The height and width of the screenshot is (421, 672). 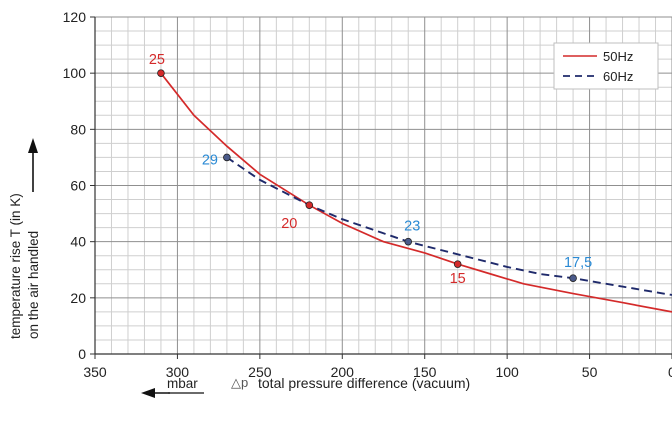 What do you see at coordinates (148, 393) in the screenshot?
I see `x-axis-arrow-icon` at bounding box center [148, 393].